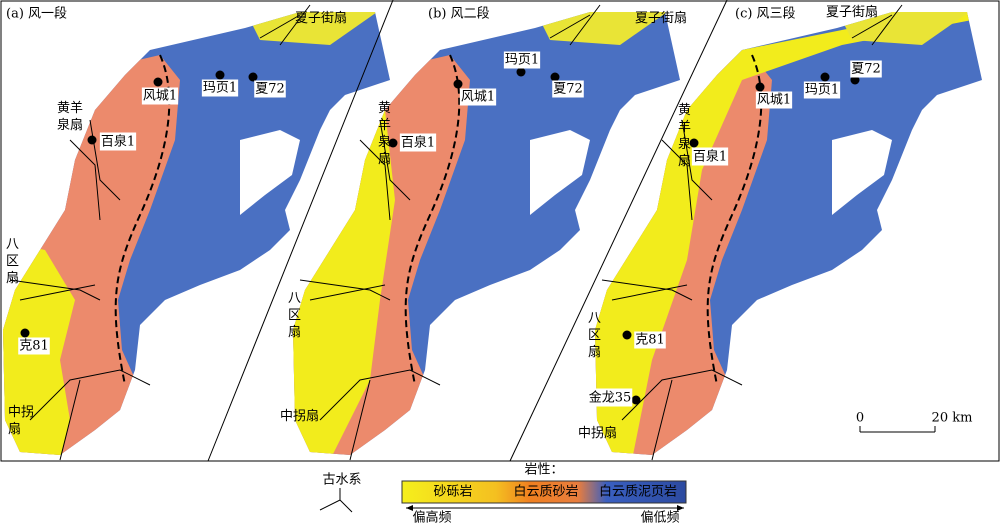 Image resolution: width=1000 pixels, height=526 pixels. What do you see at coordinates (36, 14) in the screenshot?
I see `panel-title: (a) 风一段` at bounding box center [36, 14].